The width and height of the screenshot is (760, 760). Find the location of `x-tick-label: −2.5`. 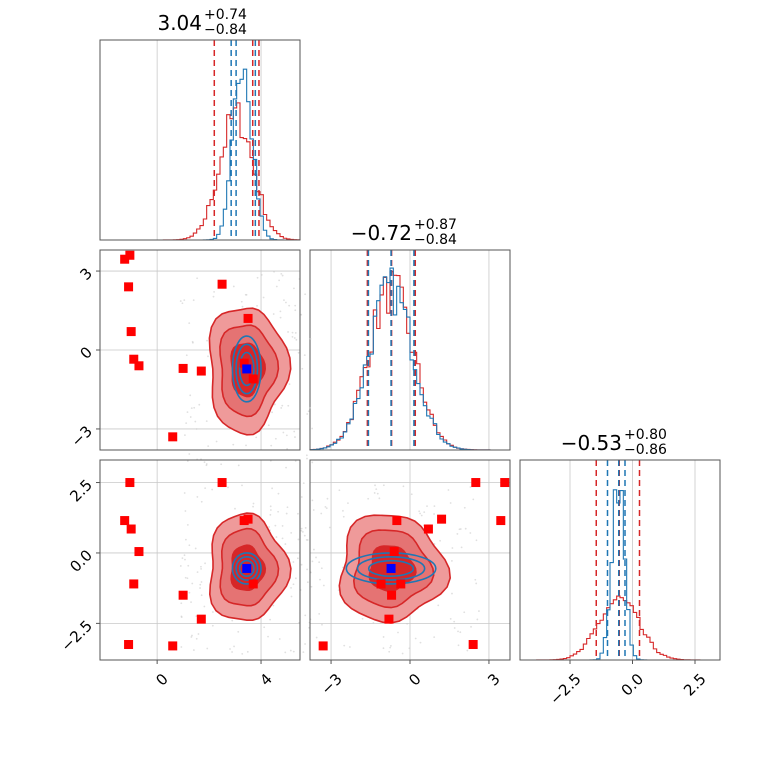

x-tick-label: −2.5 is located at coordinates (565, 689).